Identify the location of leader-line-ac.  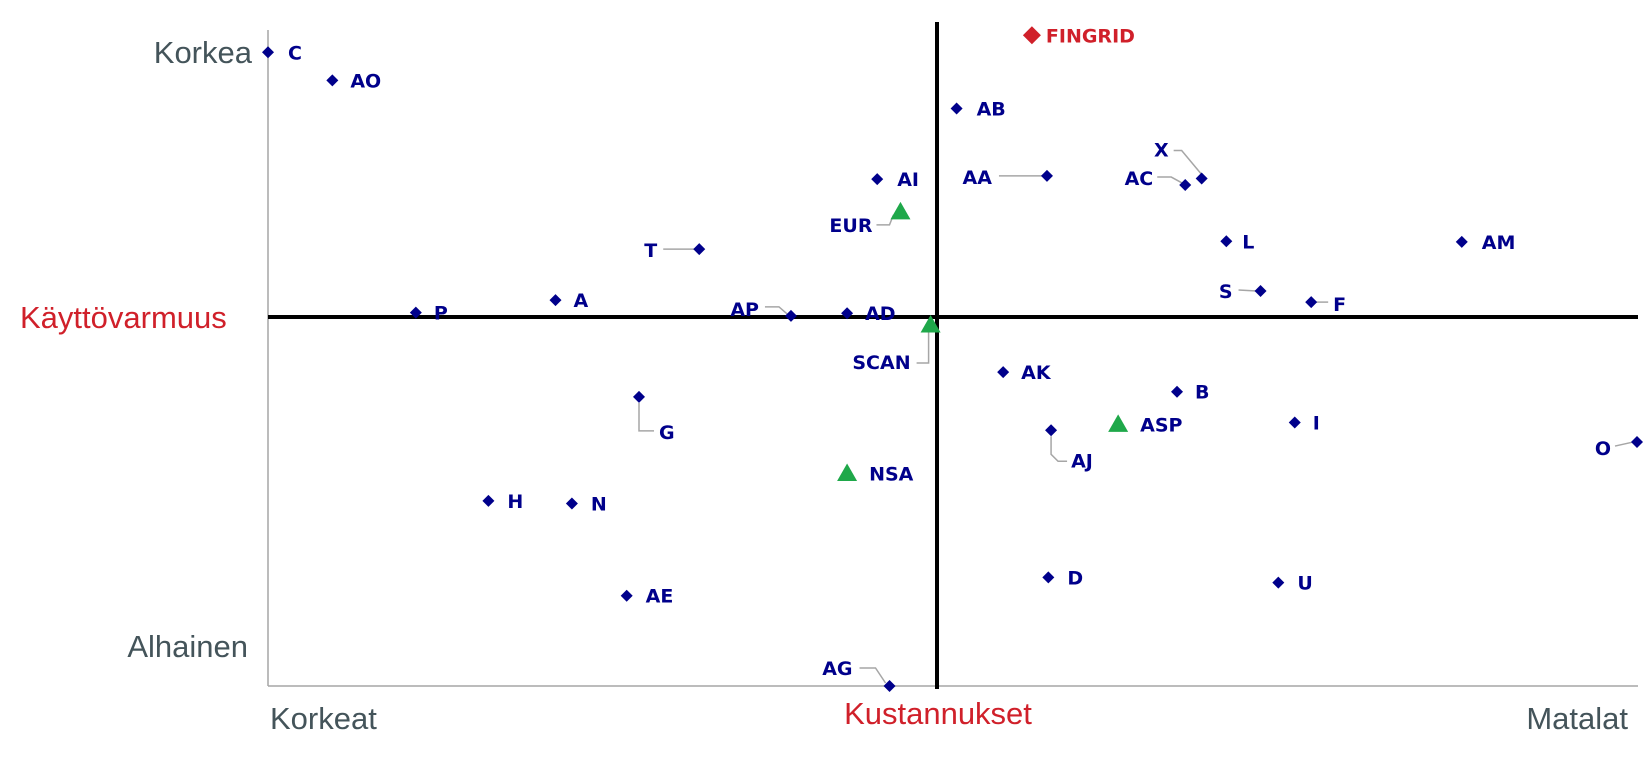
(1170, 180).